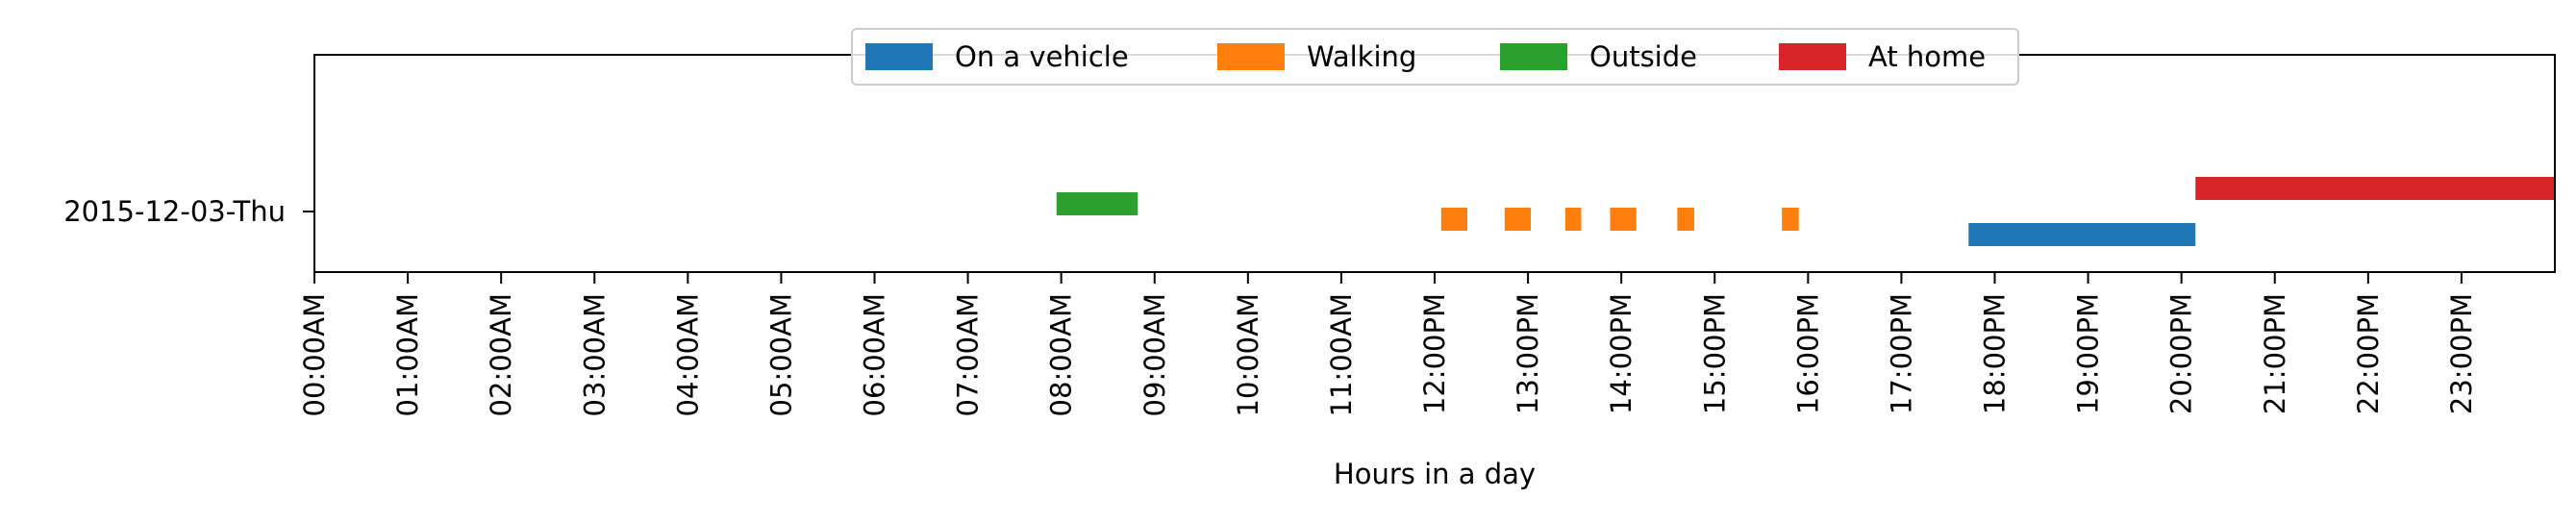  Describe the element at coordinates (2082, 235) in the screenshot. I see `bar-on-a-vehicle` at that location.